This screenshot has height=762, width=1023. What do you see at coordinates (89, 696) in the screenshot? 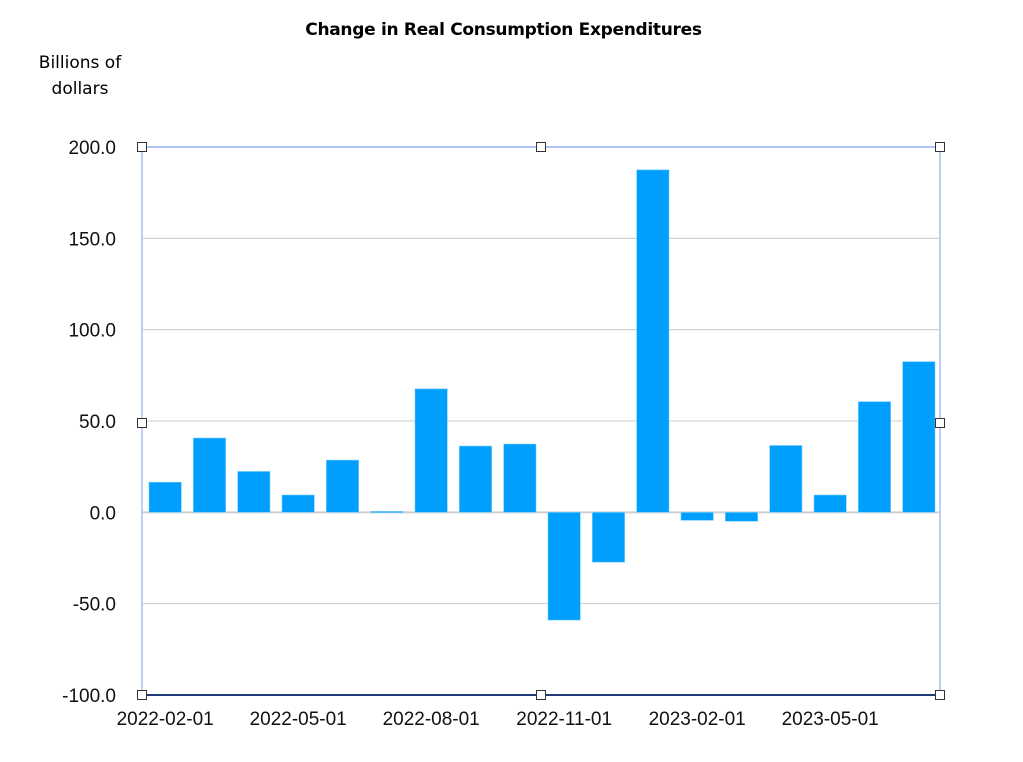
I see `y-tick-label: -100.0` at bounding box center [89, 696].